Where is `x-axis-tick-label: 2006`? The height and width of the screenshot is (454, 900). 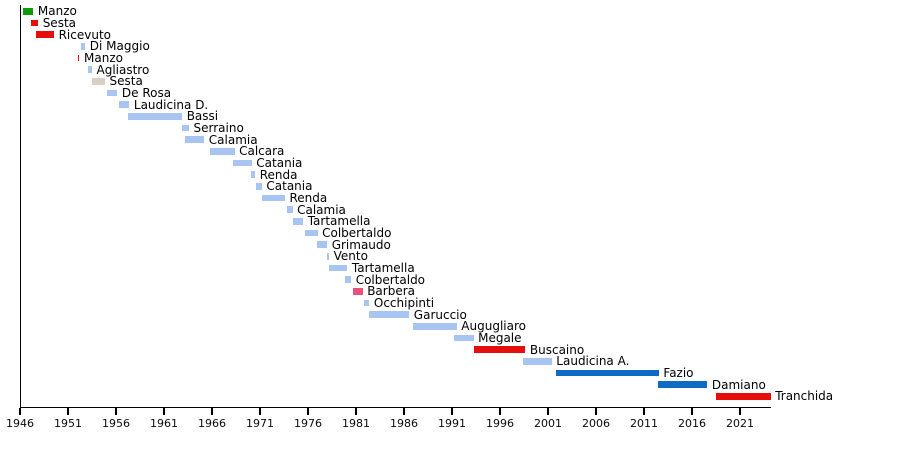 x-axis-tick-label: 2006 is located at coordinates (596, 424).